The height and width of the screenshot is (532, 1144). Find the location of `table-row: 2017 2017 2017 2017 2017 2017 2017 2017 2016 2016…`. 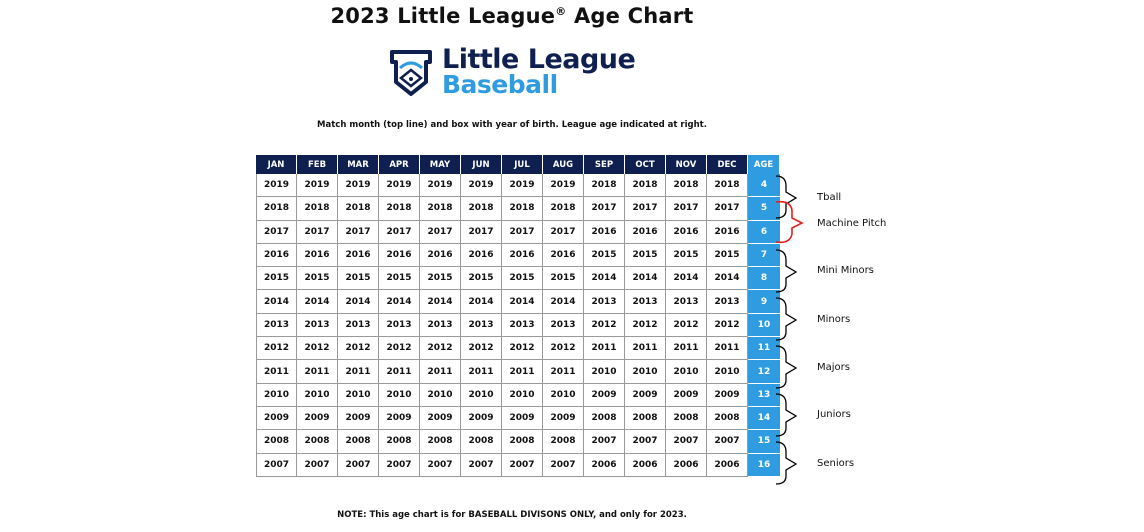

table-row: 2017 2017 2017 2017 2017 2017 2017 2017 2016 2016… is located at coordinates (518, 232).